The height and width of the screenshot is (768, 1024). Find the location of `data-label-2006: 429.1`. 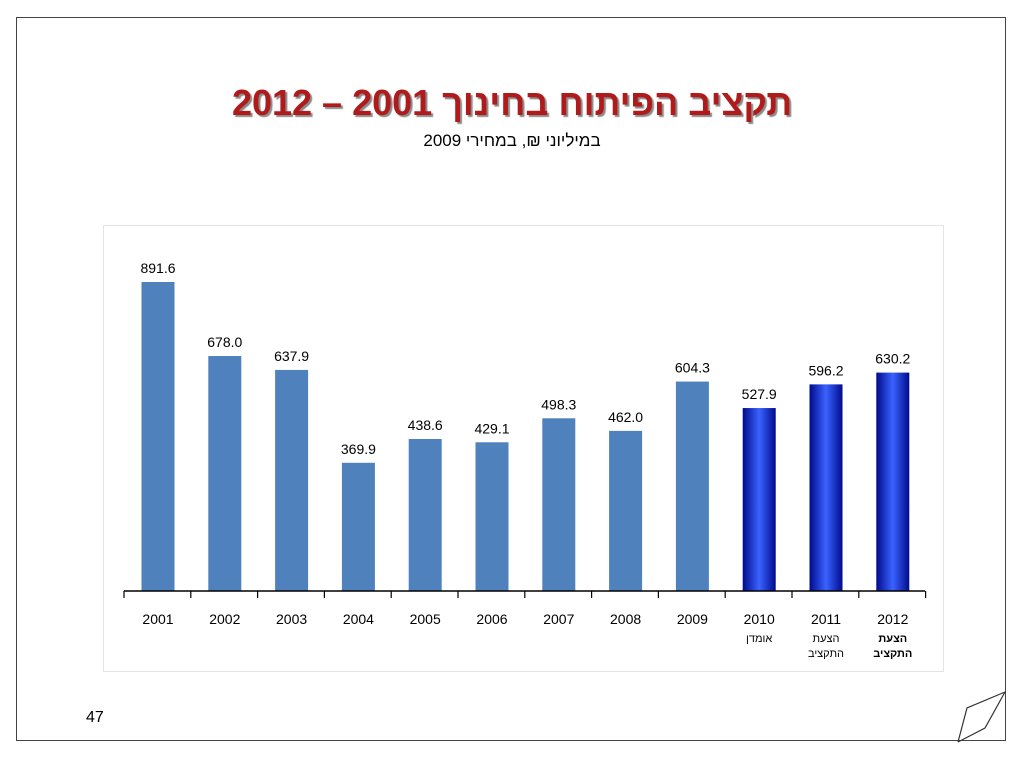

data-label-2006: 429.1 is located at coordinates (491, 428).